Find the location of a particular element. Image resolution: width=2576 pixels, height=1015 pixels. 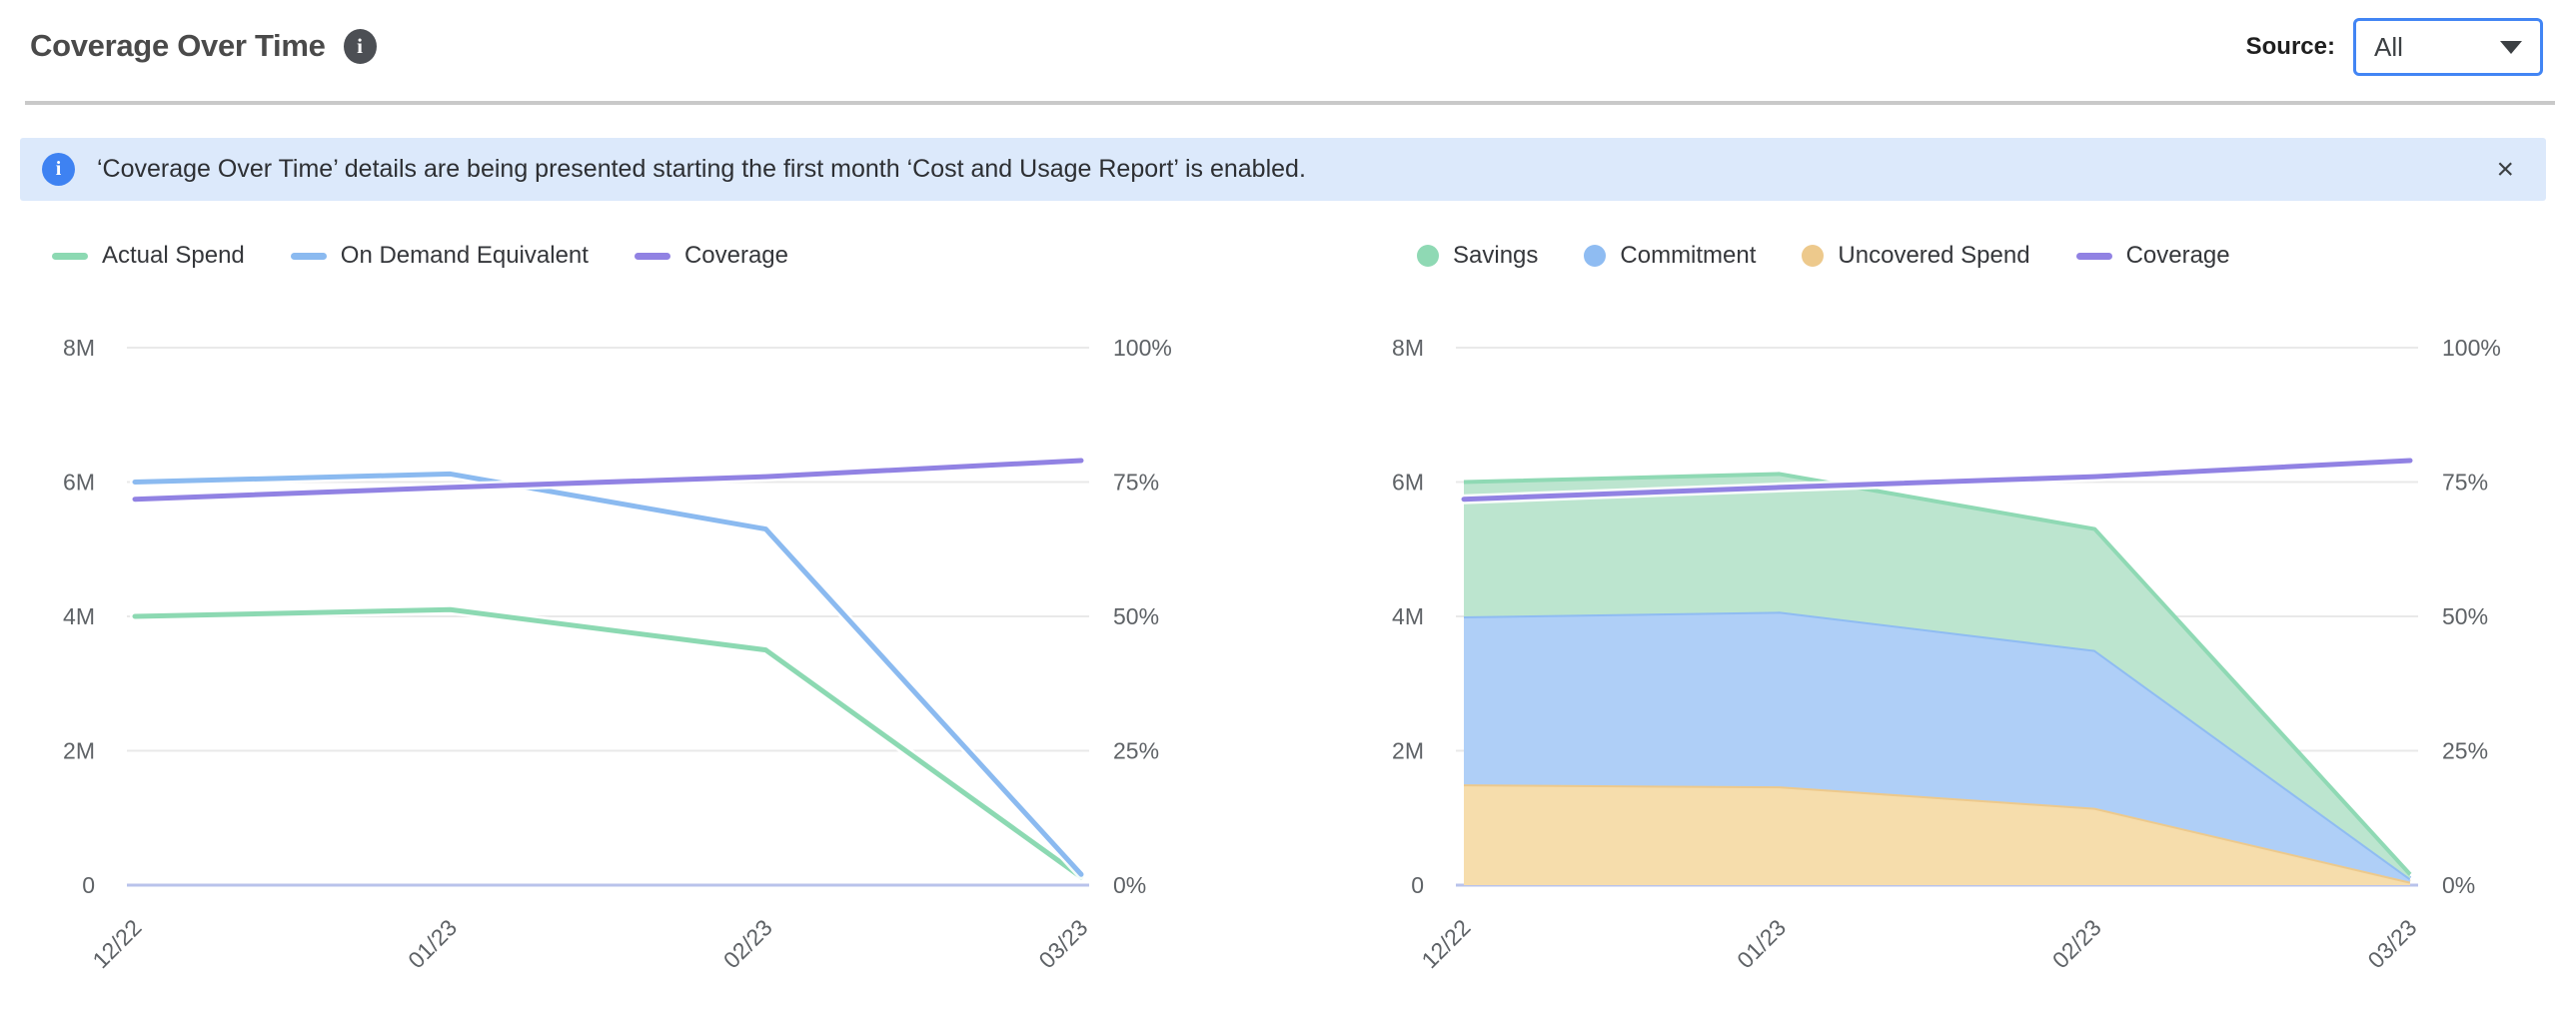

line-actual-spend is located at coordinates (608, 743).